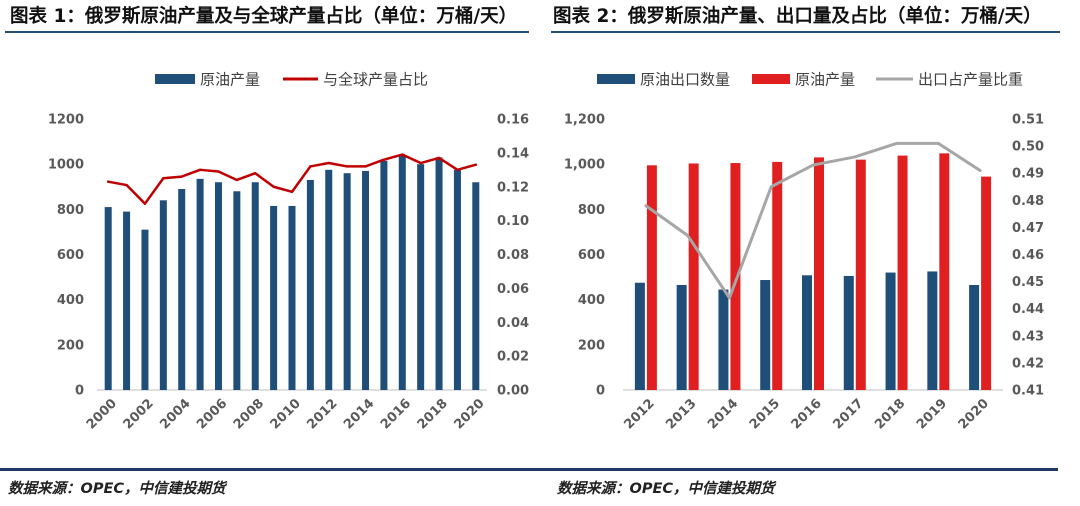 The width and height of the screenshot is (1080, 506). I want to click on chart-1-series-1-bar-2013, so click(347, 281).